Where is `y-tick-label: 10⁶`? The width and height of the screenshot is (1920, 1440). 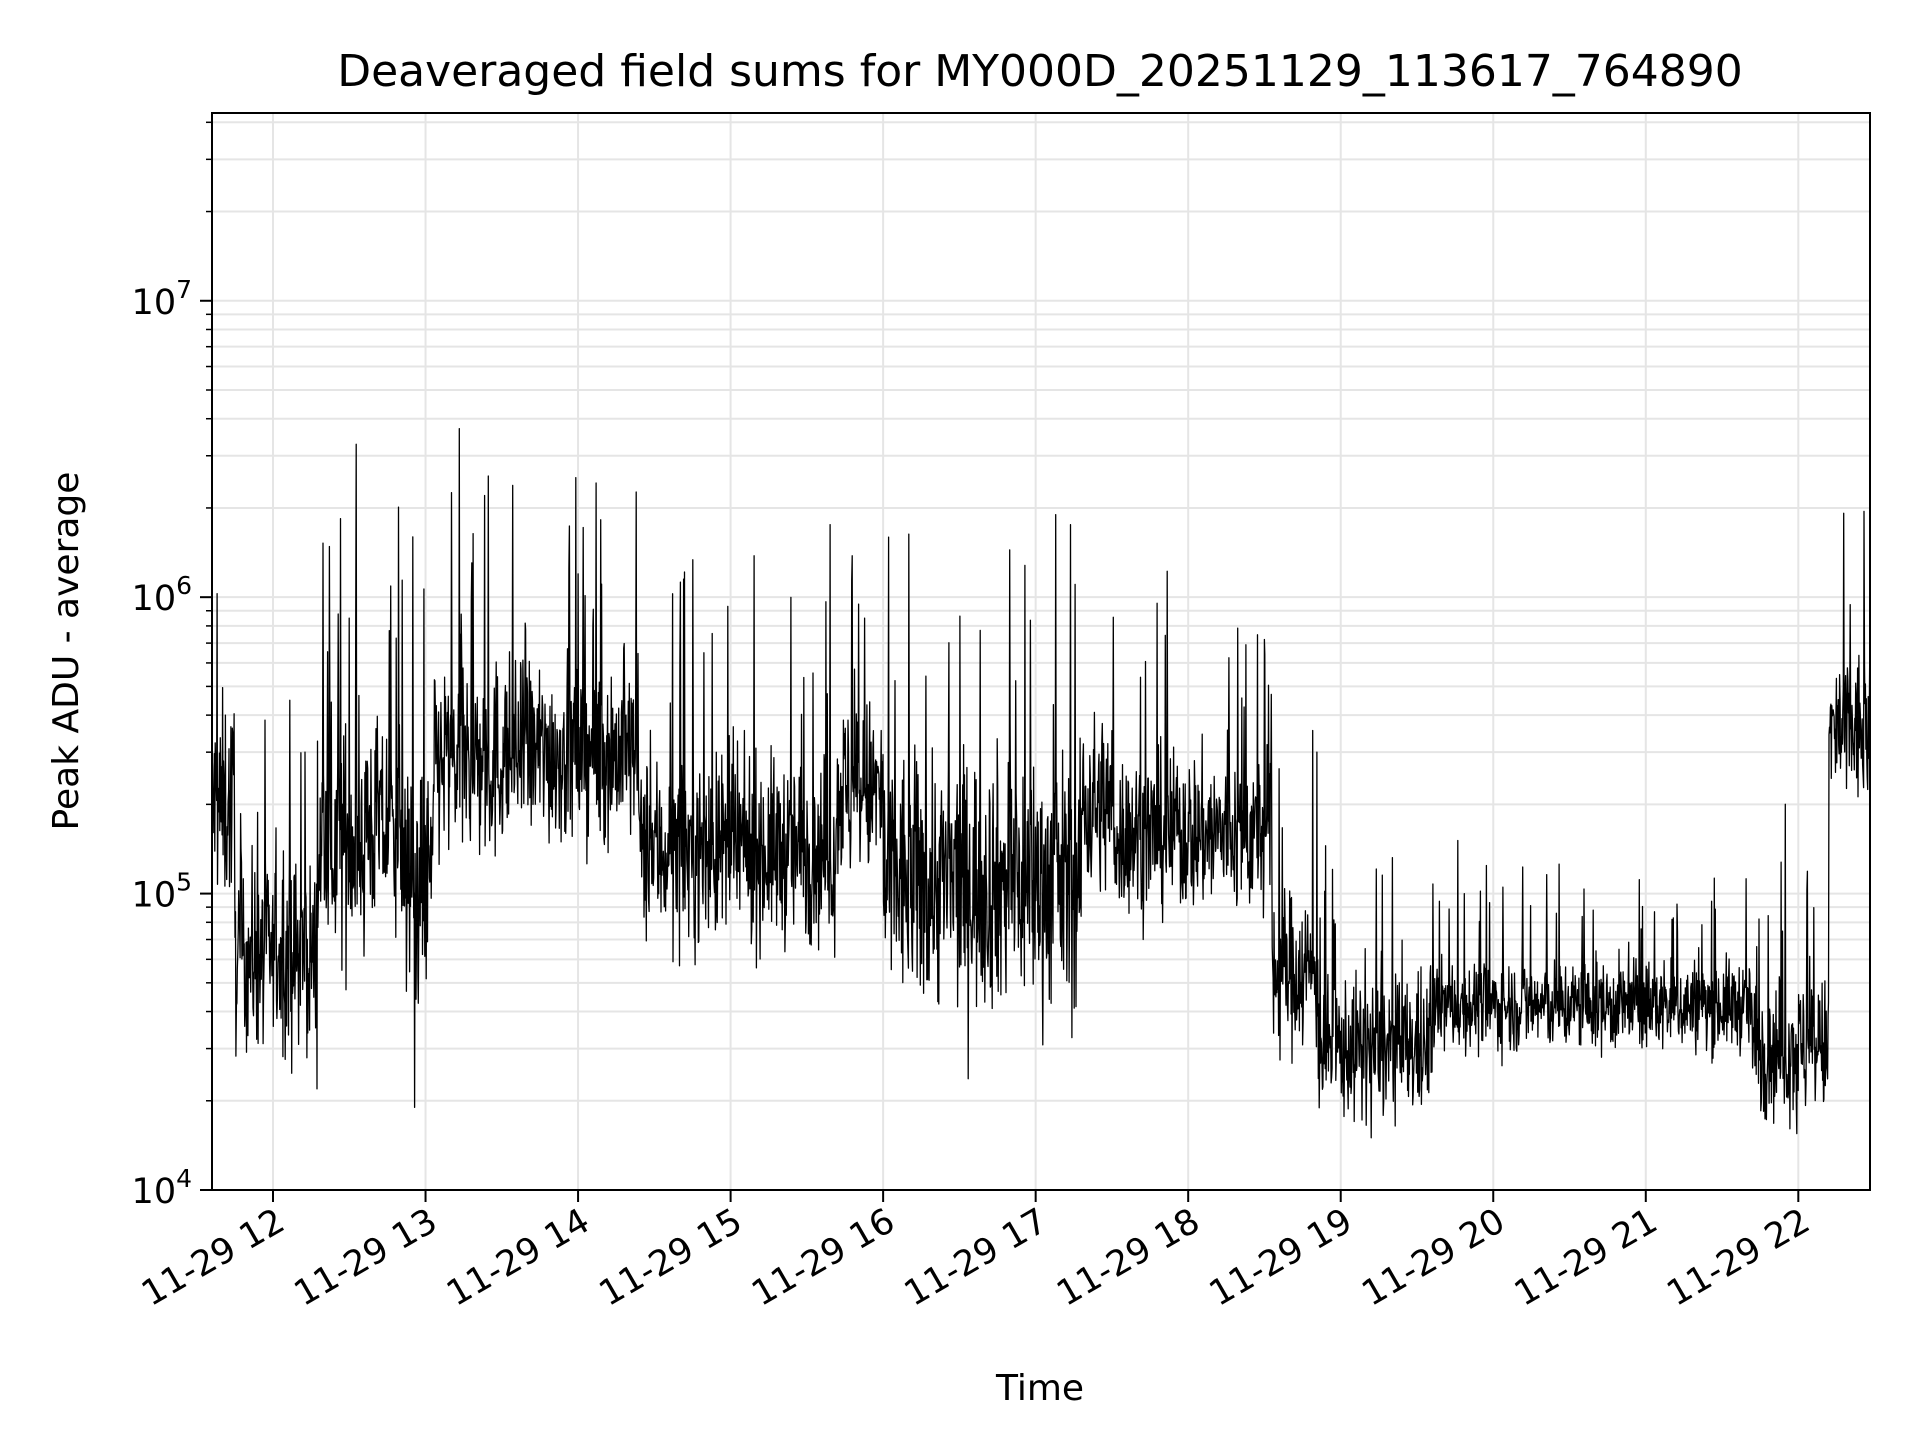 y-tick-label: 10⁶ is located at coordinates (162, 595).